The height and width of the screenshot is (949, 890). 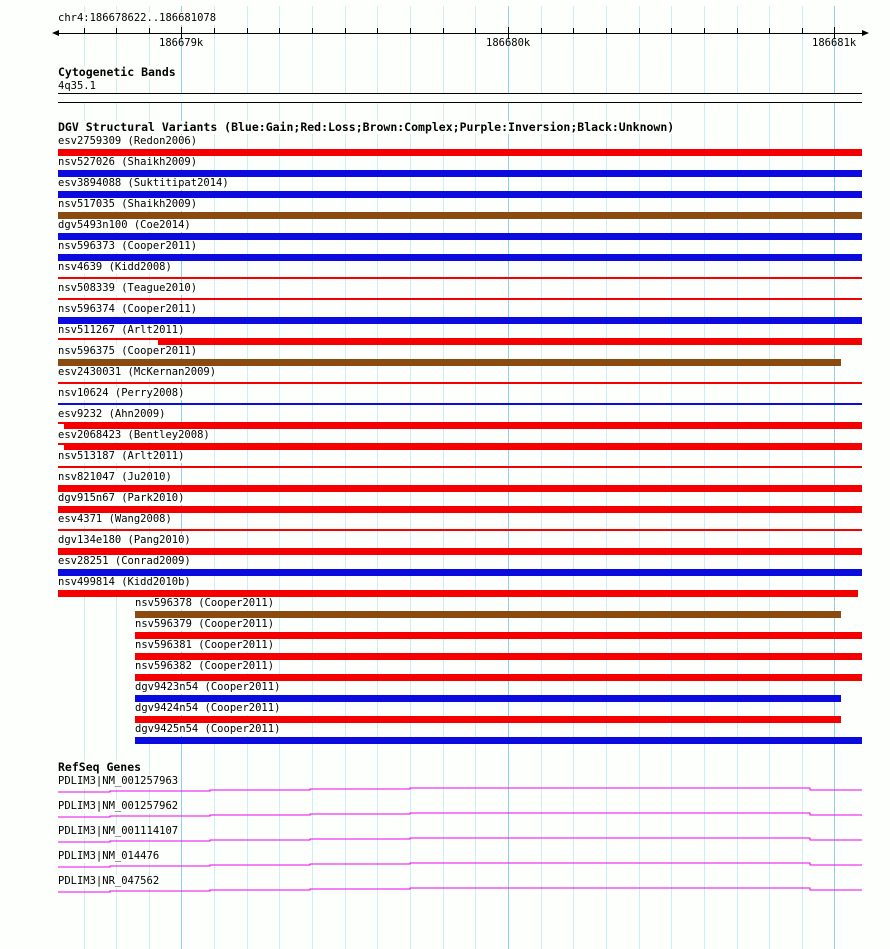 I want to click on refseq-genes-header: RefSeq Genes, so click(x=100, y=767).